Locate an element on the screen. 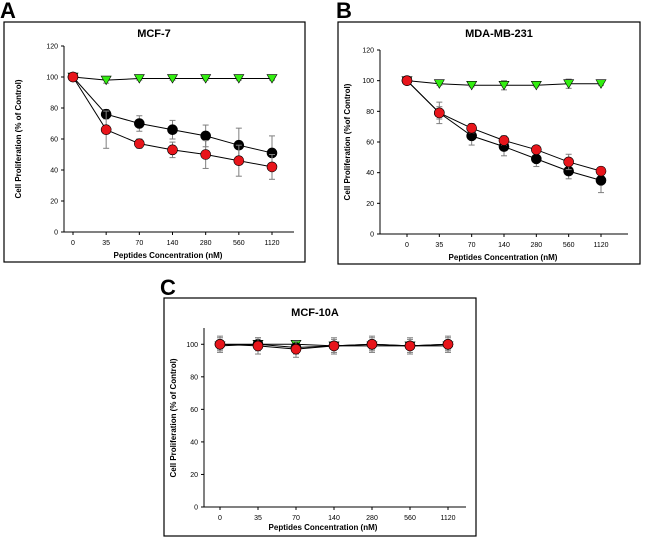  series-black is located at coordinates (504, 134).